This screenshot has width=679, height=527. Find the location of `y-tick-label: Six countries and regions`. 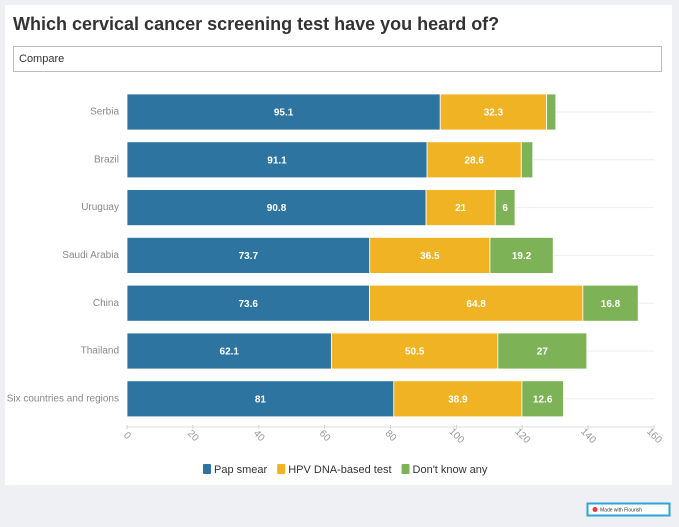

y-tick-label: Six countries and regions is located at coordinates (63, 398).